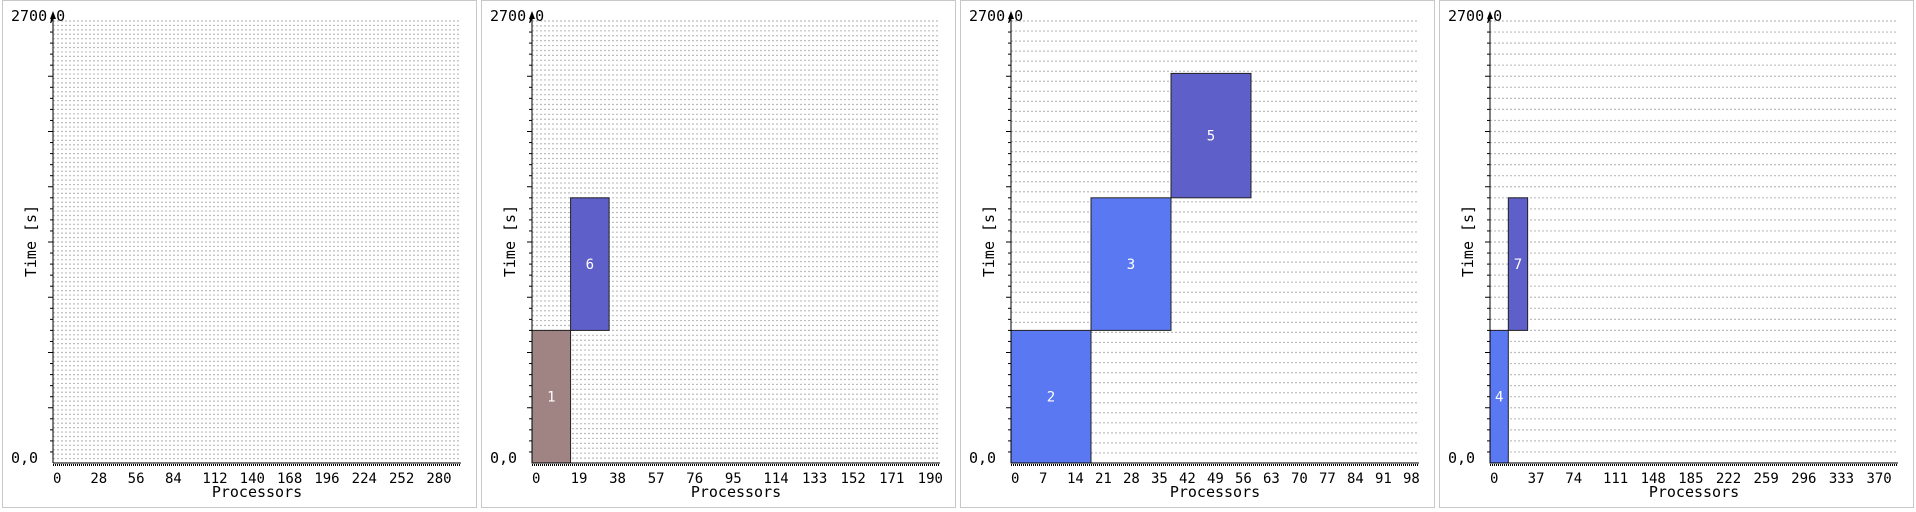  Describe the element at coordinates (252, 479) in the screenshot. I see `x-tick-label: 140` at that location.